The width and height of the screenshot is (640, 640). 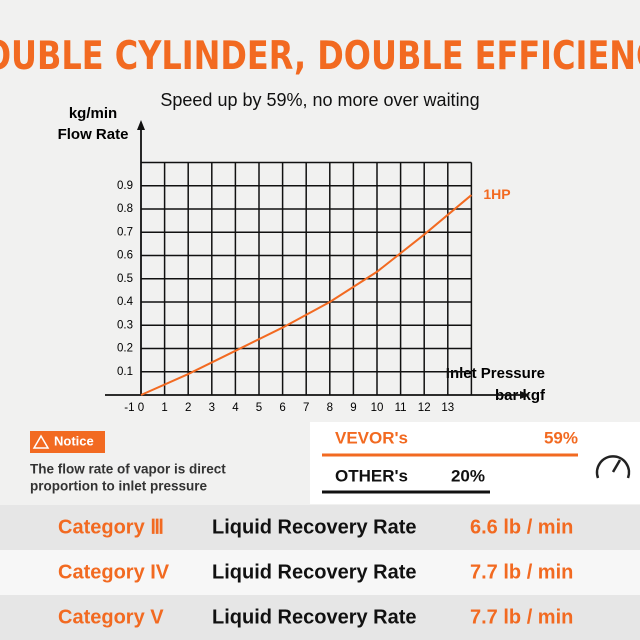 I want to click on x-tick-label: 12, so click(x=424, y=408).